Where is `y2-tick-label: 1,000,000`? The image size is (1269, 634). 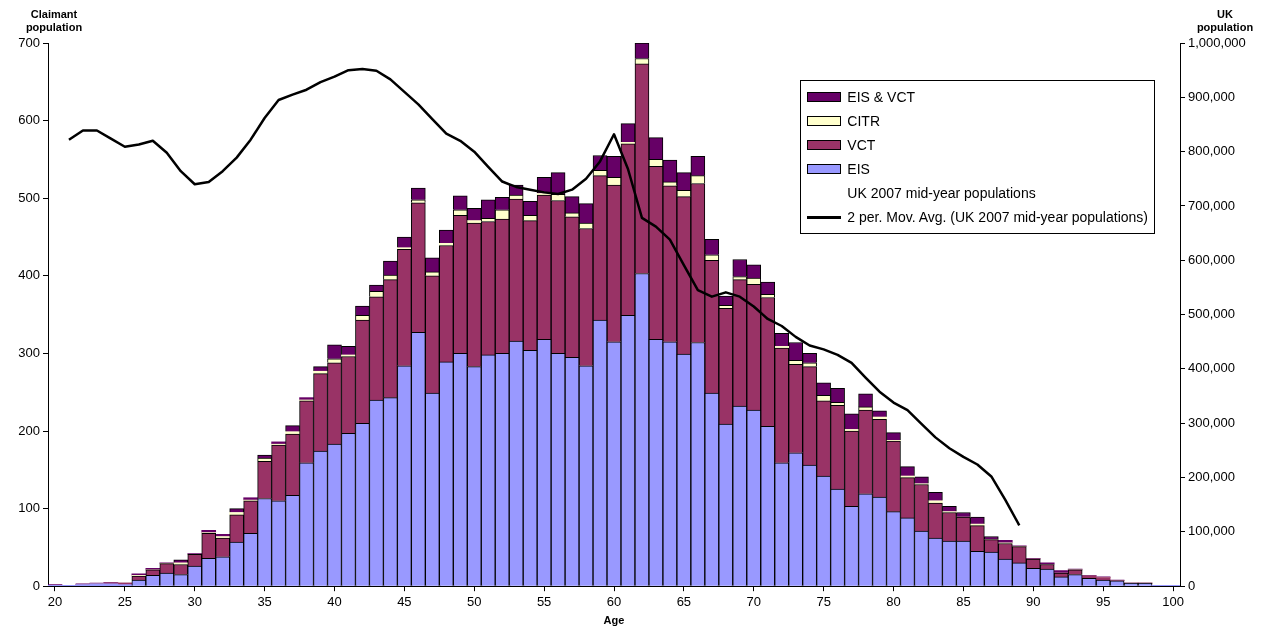 y2-tick-label: 1,000,000 is located at coordinates (1217, 42).